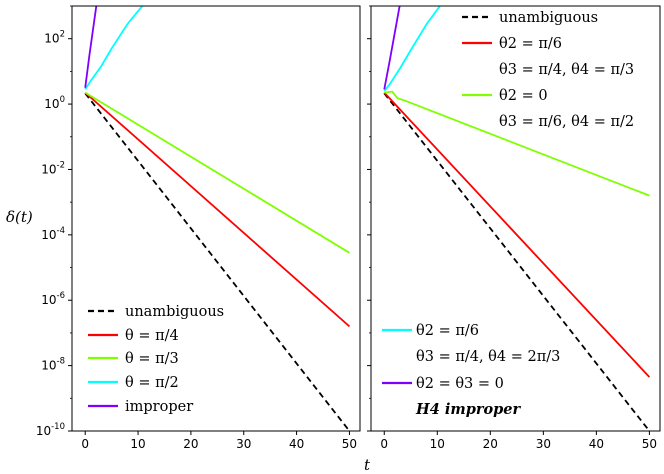  Describe the element at coordinates (53, 365) in the screenshot. I see `y-tick-label: 10⁻⁸` at that location.